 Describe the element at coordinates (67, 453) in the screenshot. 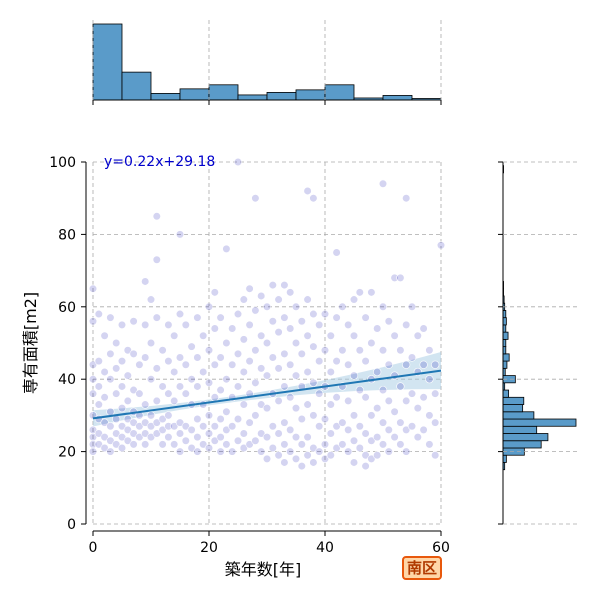

I see `y-tick-label: 20` at that location.